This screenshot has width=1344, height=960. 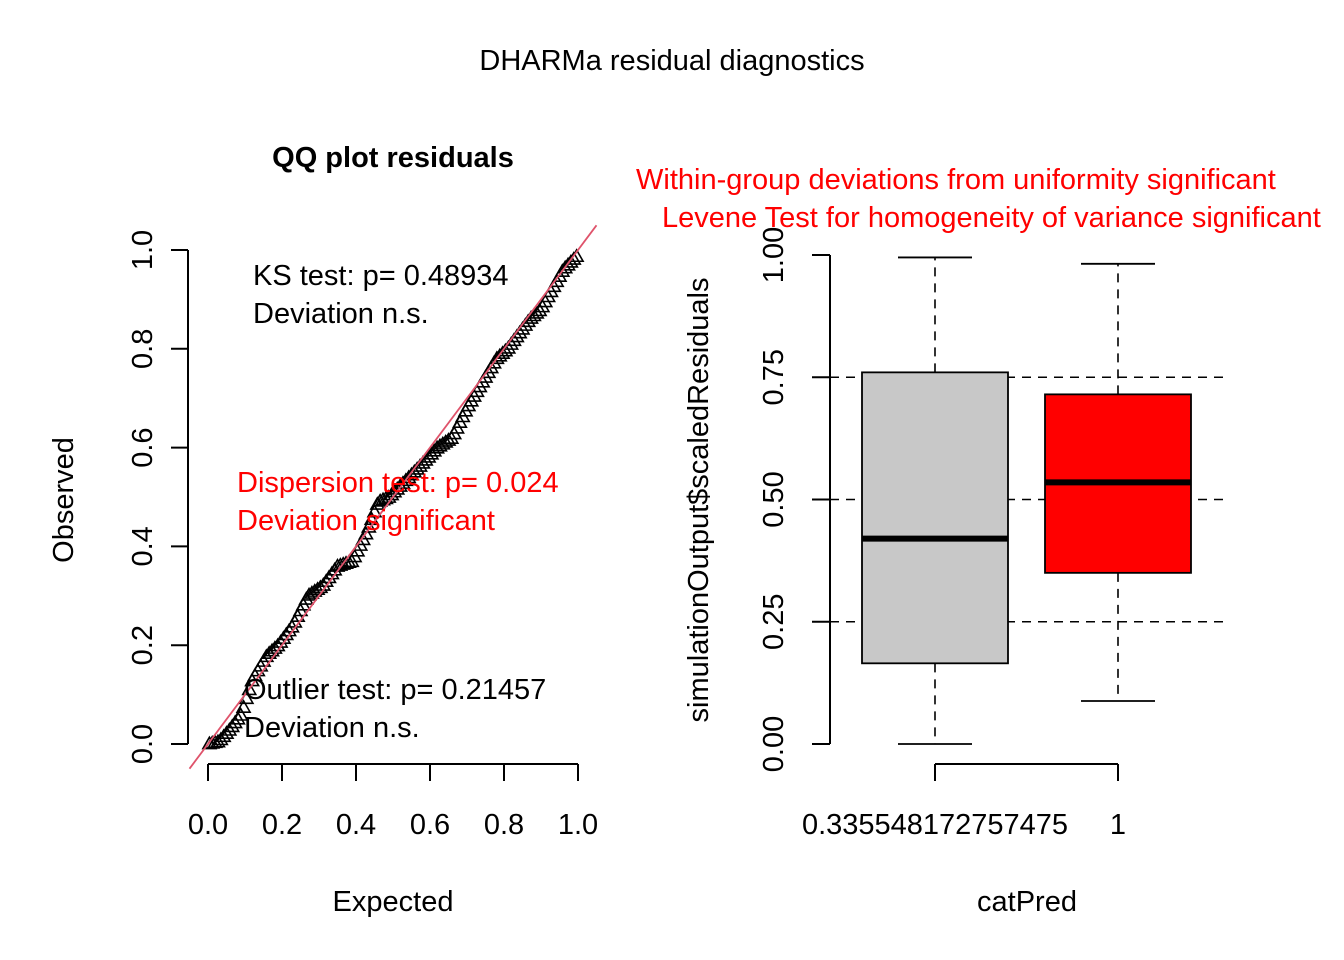 I want to click on box-y-tick-label: 0.00, so click(x=774, y=744).